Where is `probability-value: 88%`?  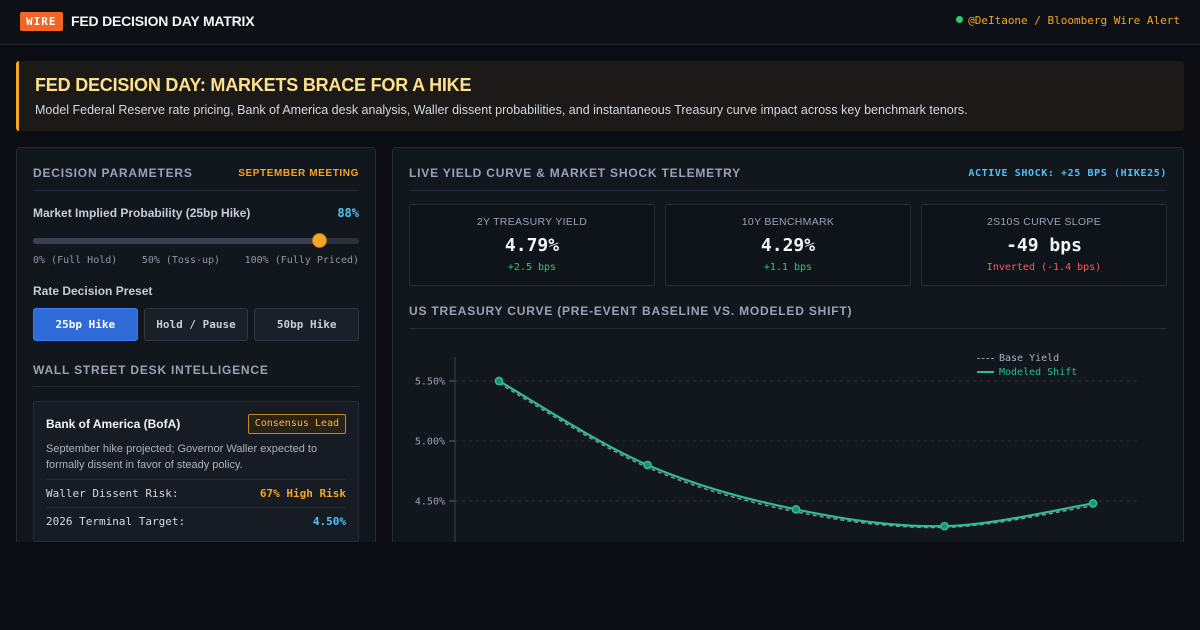 probability-value: 88% is located at coordinates (348, 213).